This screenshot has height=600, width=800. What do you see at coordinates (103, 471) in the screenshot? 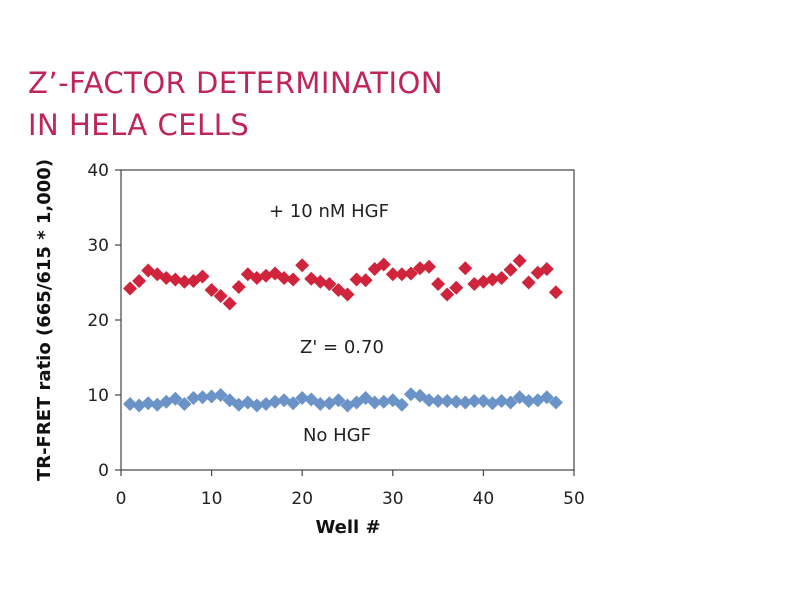
I see `y-tick-label: 0` at bounding box center [103, 471].